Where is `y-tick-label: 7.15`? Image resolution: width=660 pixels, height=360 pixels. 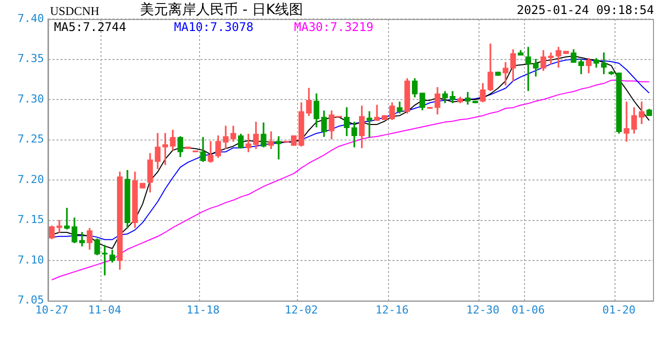
y-tick-label: 7.15 is located at coordinates (31, 219).